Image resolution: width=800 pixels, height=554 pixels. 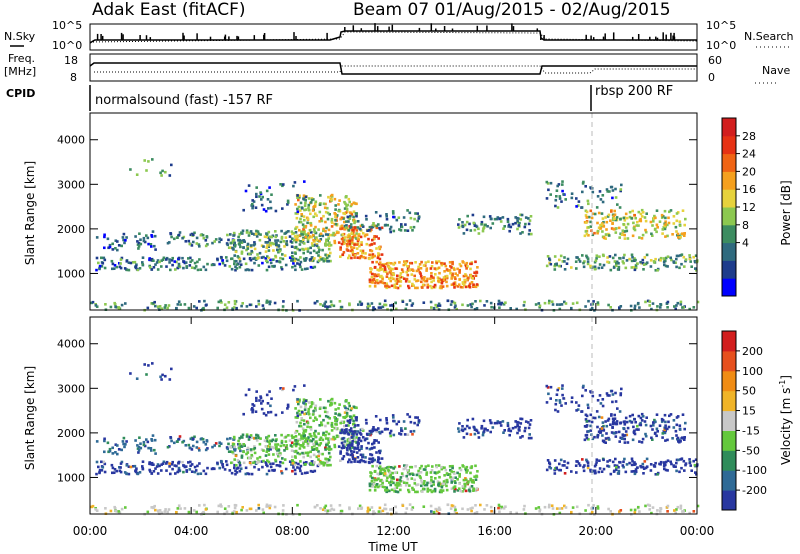 What do you see at coordinates (721, 25) in the screenshot?
I see `noise-right-tick-top: 10^5` at bounding box center [721, 25].